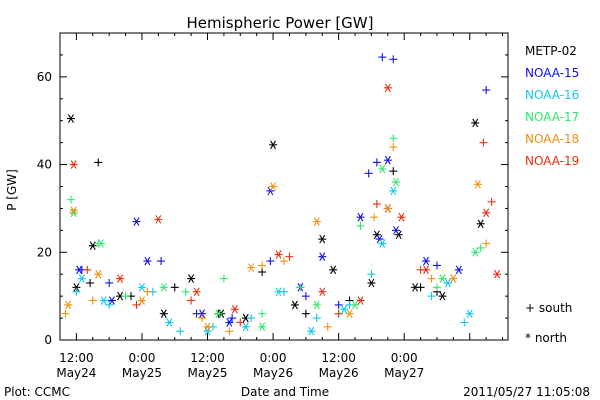 The image size is (600, 400). Describe the element at coordinates (526, 392) in the screenshot. I see `plot-timestamp: 2011/05/27 11:05:08` at that location.